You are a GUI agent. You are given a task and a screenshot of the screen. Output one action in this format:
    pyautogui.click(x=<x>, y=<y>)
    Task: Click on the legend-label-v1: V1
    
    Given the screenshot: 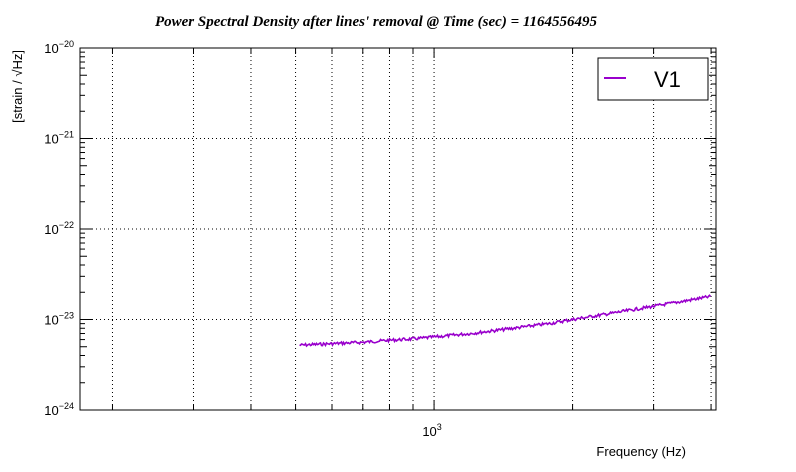 What is the action you would take?
    pyautogui.click(x=667, y=79)
    